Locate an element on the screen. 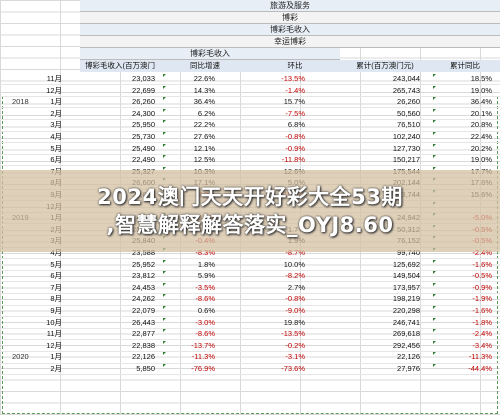 This screenshot has width=500, height=415. cum-cell: 292,456 is located at coordinates (406, 345).